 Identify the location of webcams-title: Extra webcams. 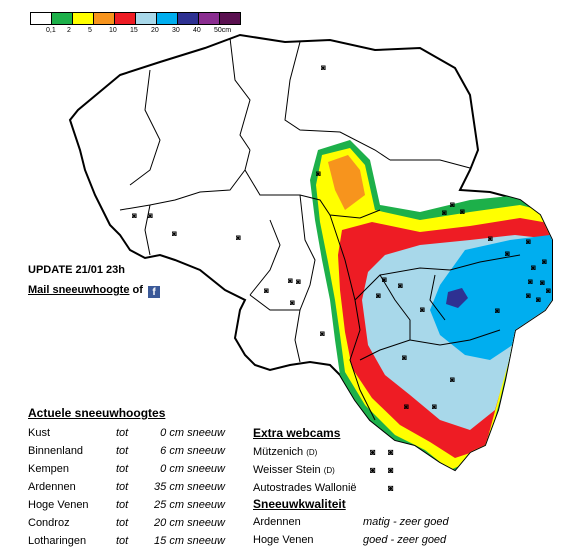
(297, 433).